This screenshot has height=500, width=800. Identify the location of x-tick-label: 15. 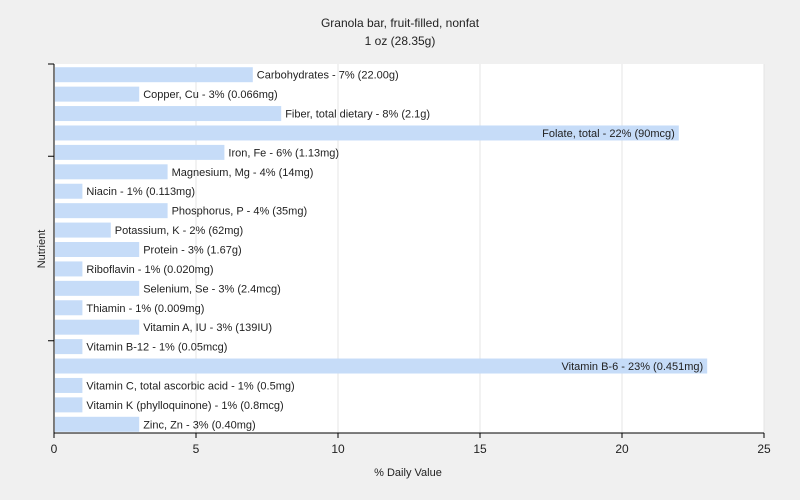
(480, 449).